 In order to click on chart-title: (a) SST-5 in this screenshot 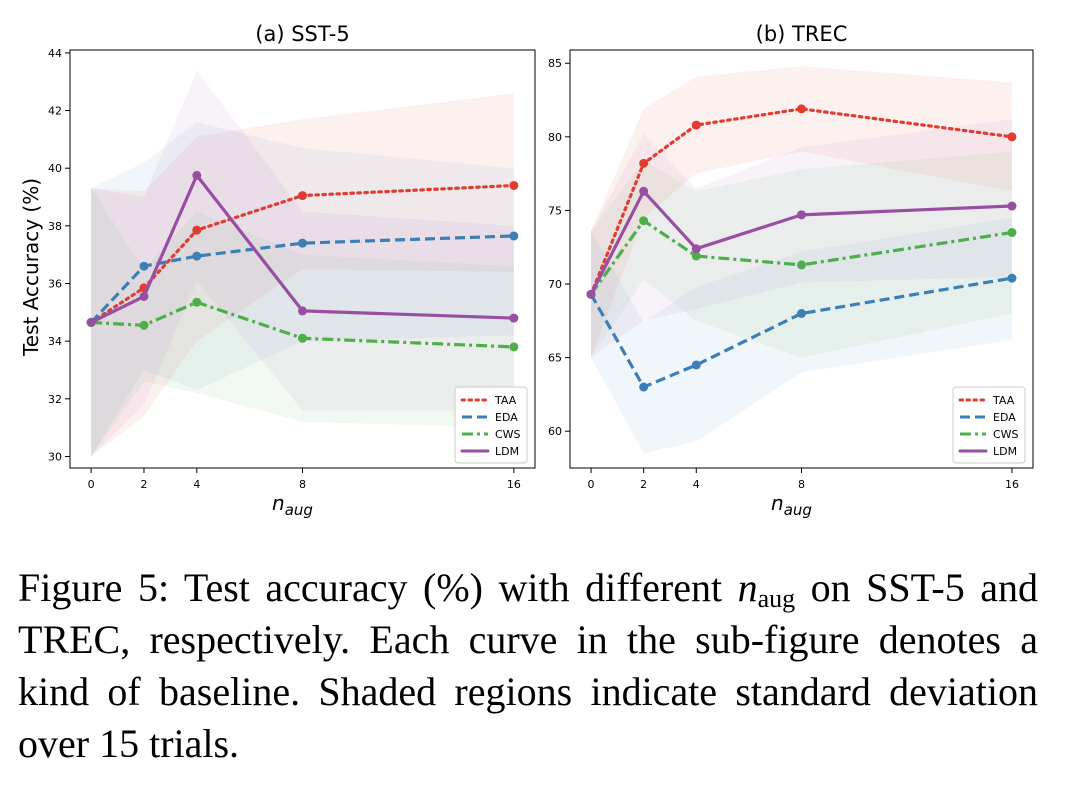, I will do `click(302, 34)`.